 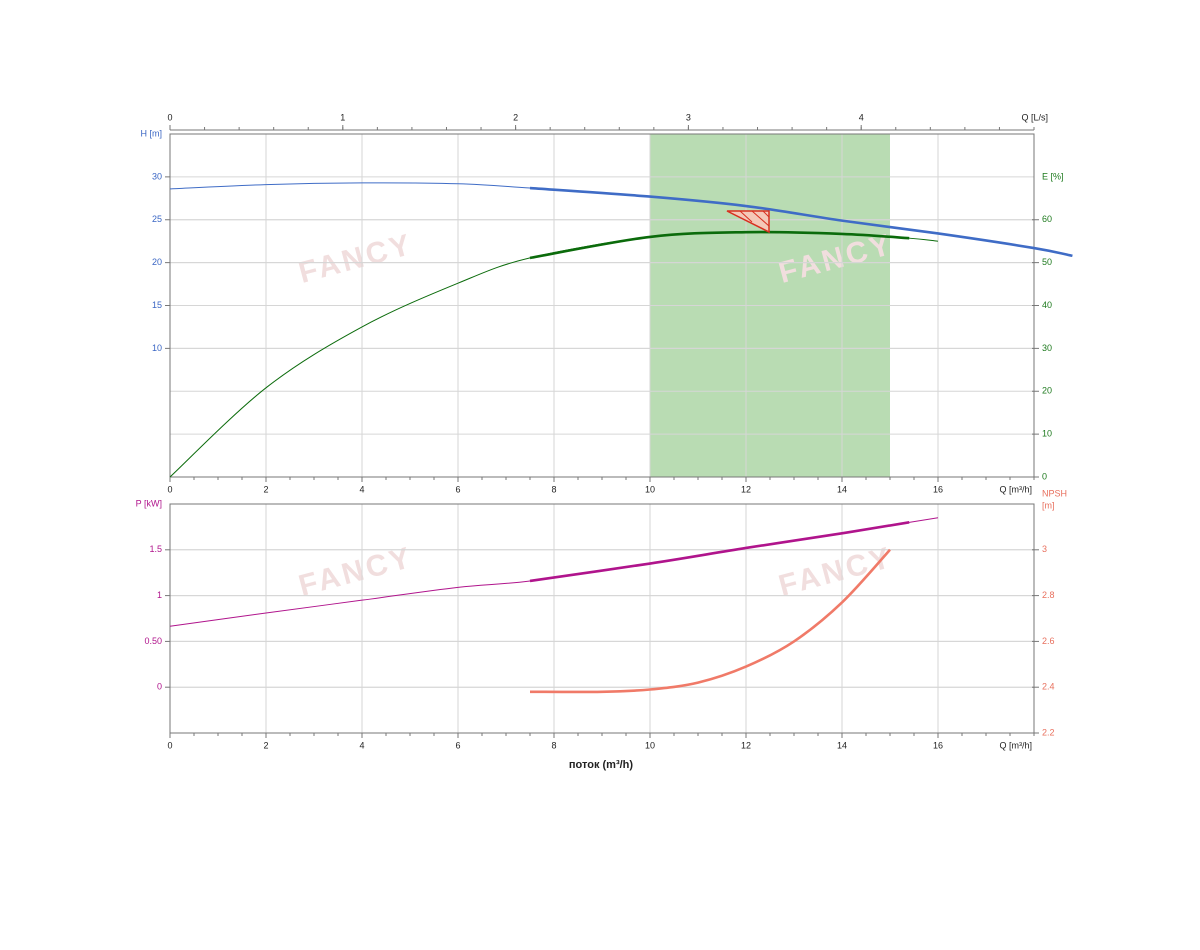 I want to click on y2-tick-label: 50, so click(x=1047, y=262).